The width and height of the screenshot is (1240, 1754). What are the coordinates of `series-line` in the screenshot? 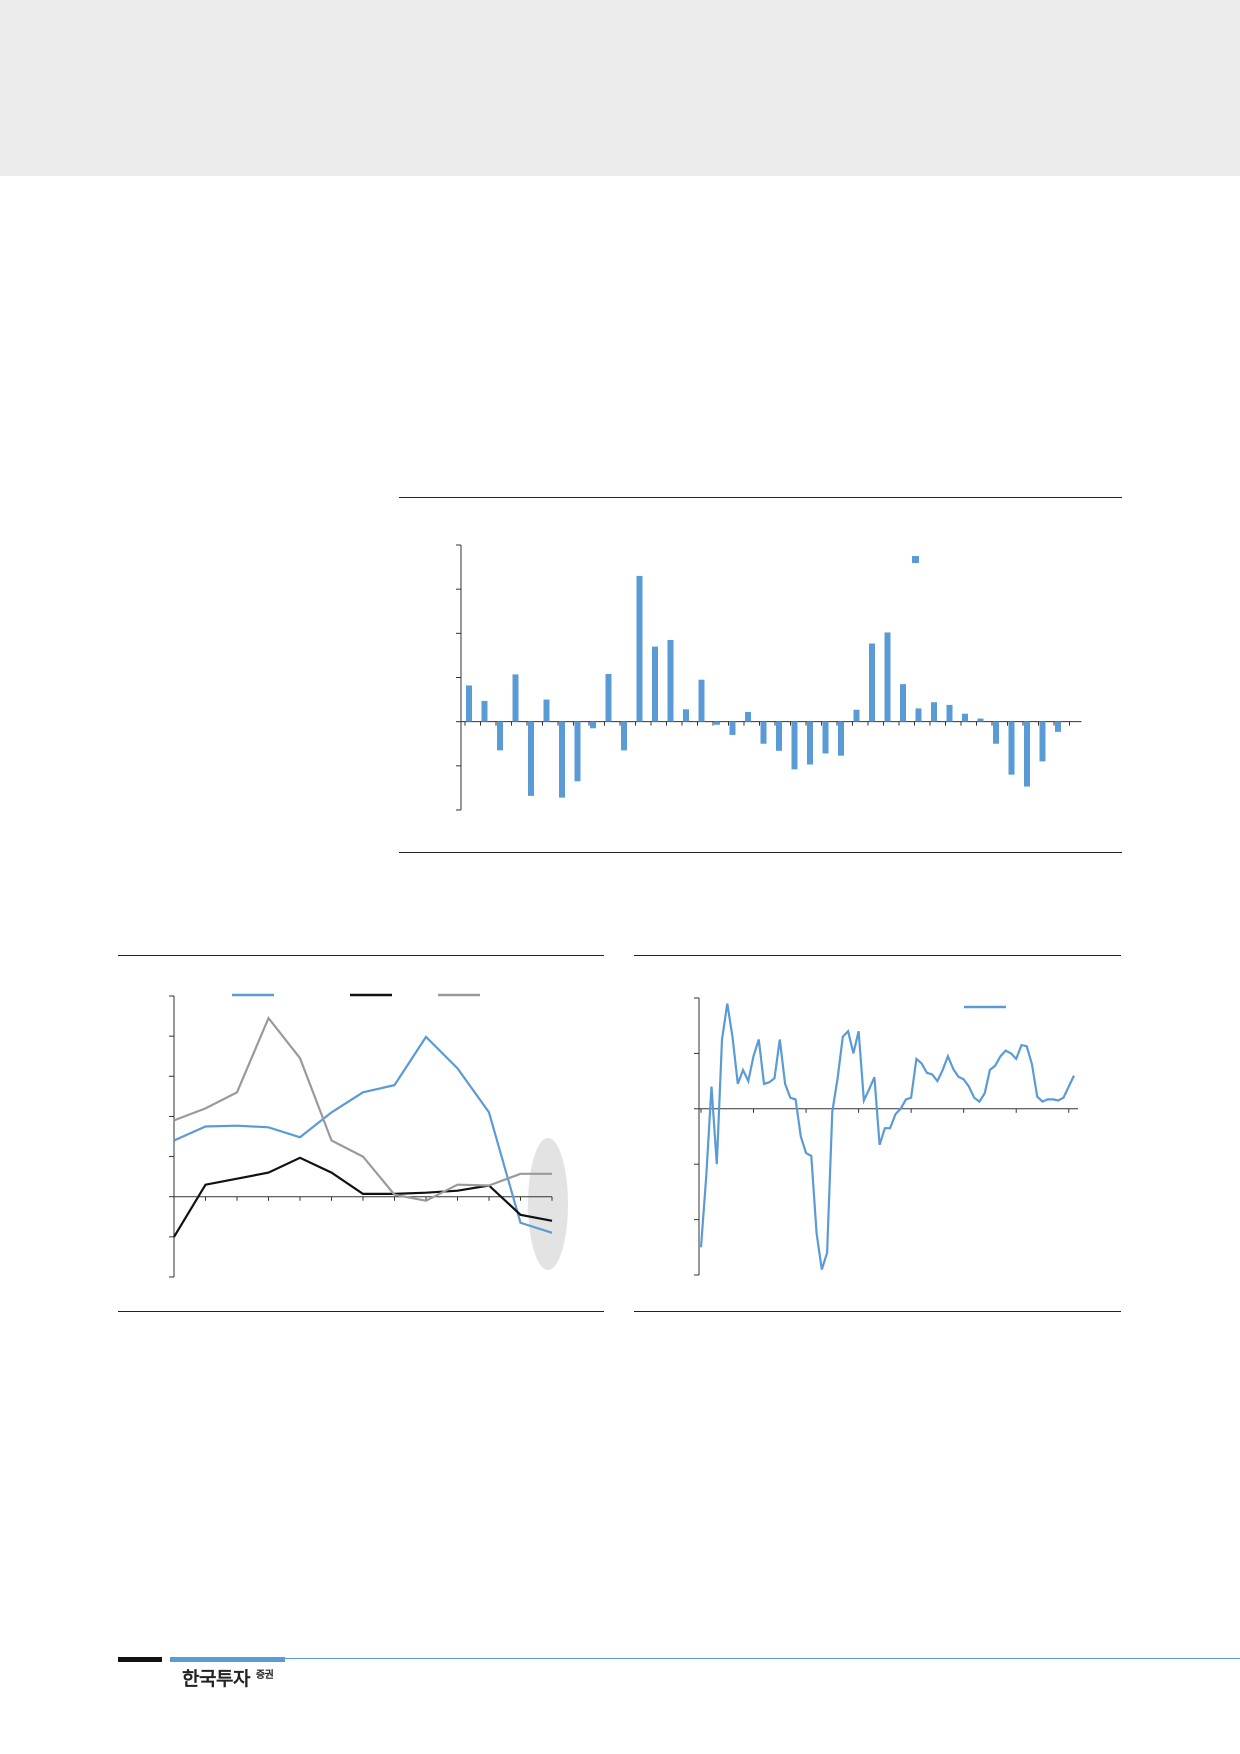 It's located at (887, 1136).